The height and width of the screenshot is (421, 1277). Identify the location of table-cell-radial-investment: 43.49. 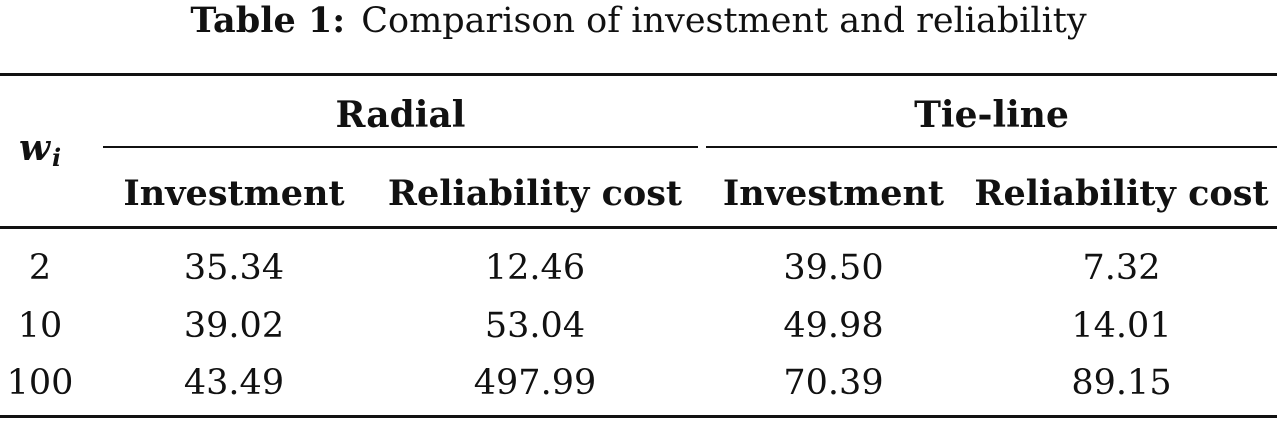
(234, 383).